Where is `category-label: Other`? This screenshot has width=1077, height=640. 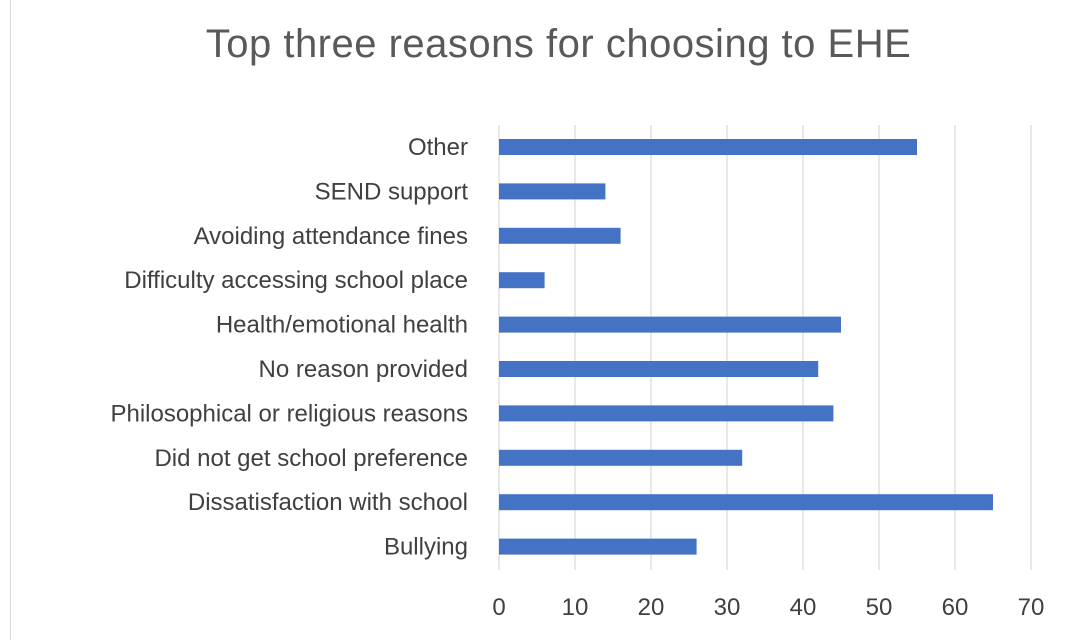
category-label: Other is located at coordinates (438, 147).